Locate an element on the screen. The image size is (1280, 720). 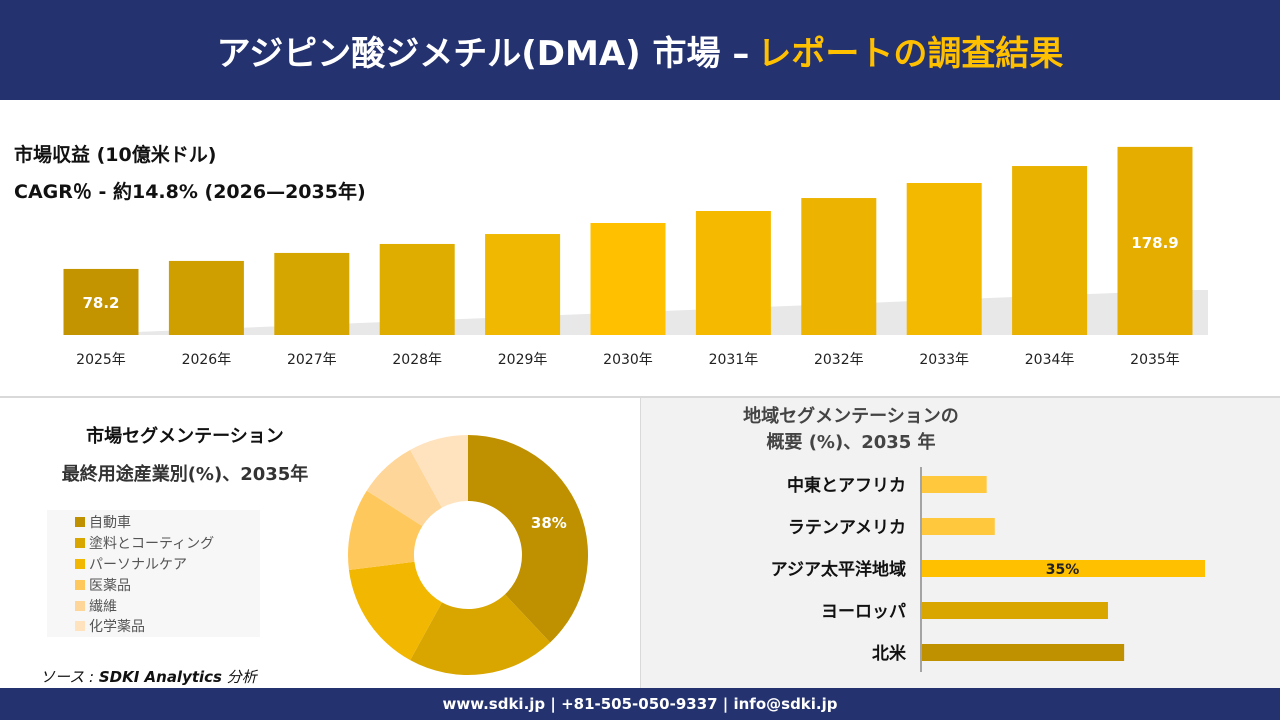
x-tick-label: 2026年 is located at coordinates (207, 360).